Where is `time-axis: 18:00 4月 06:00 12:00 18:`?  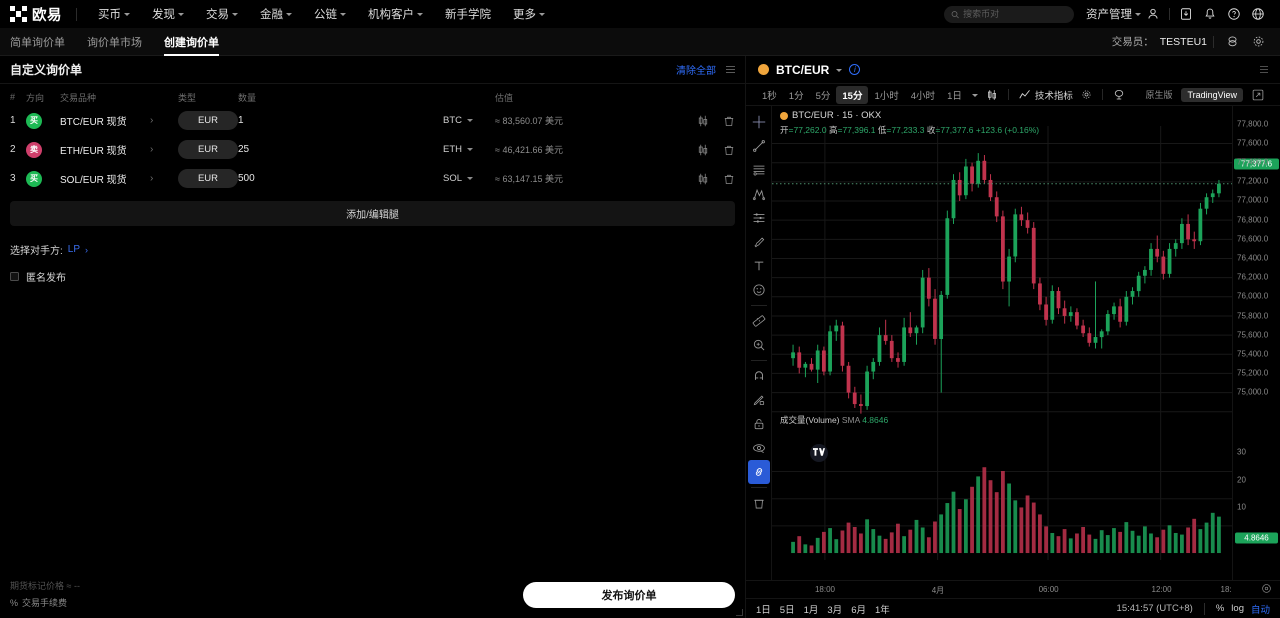
time-axis: 18:00 4月 06:00 12:00 18: is located at coordinates (1013, 589).